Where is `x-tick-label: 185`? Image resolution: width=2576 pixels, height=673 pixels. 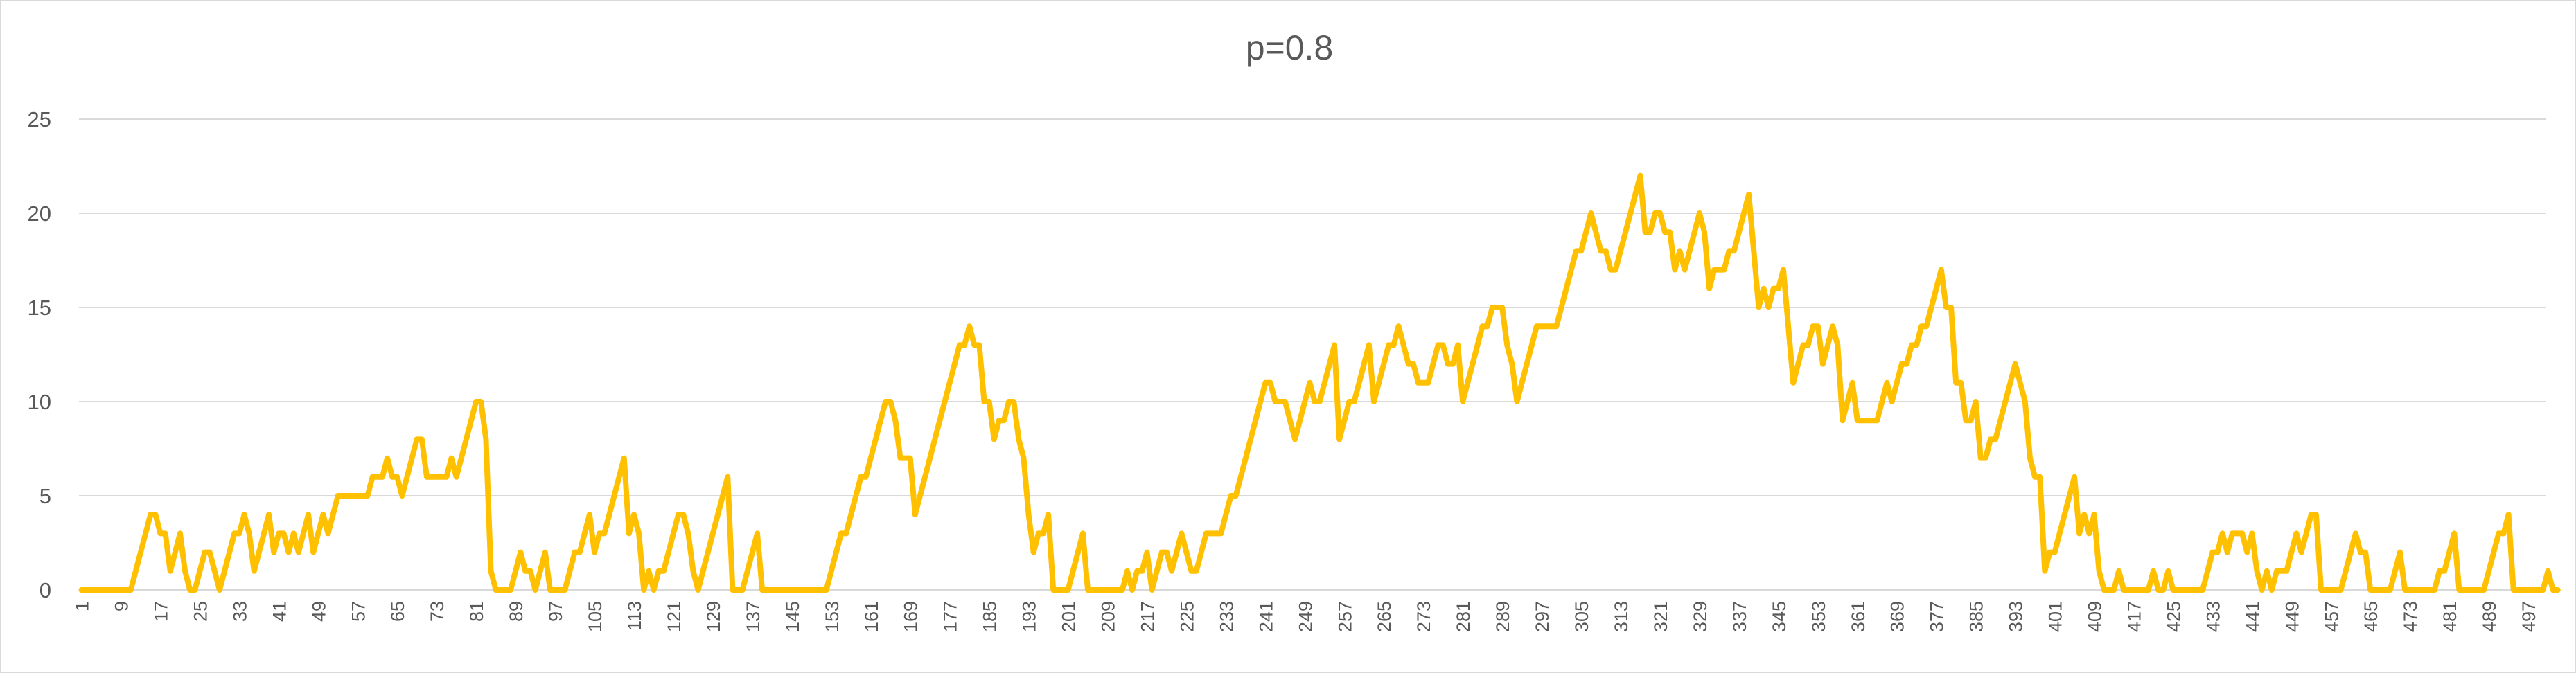
x-tick-label: 185 is located at coordinates (990, 617).